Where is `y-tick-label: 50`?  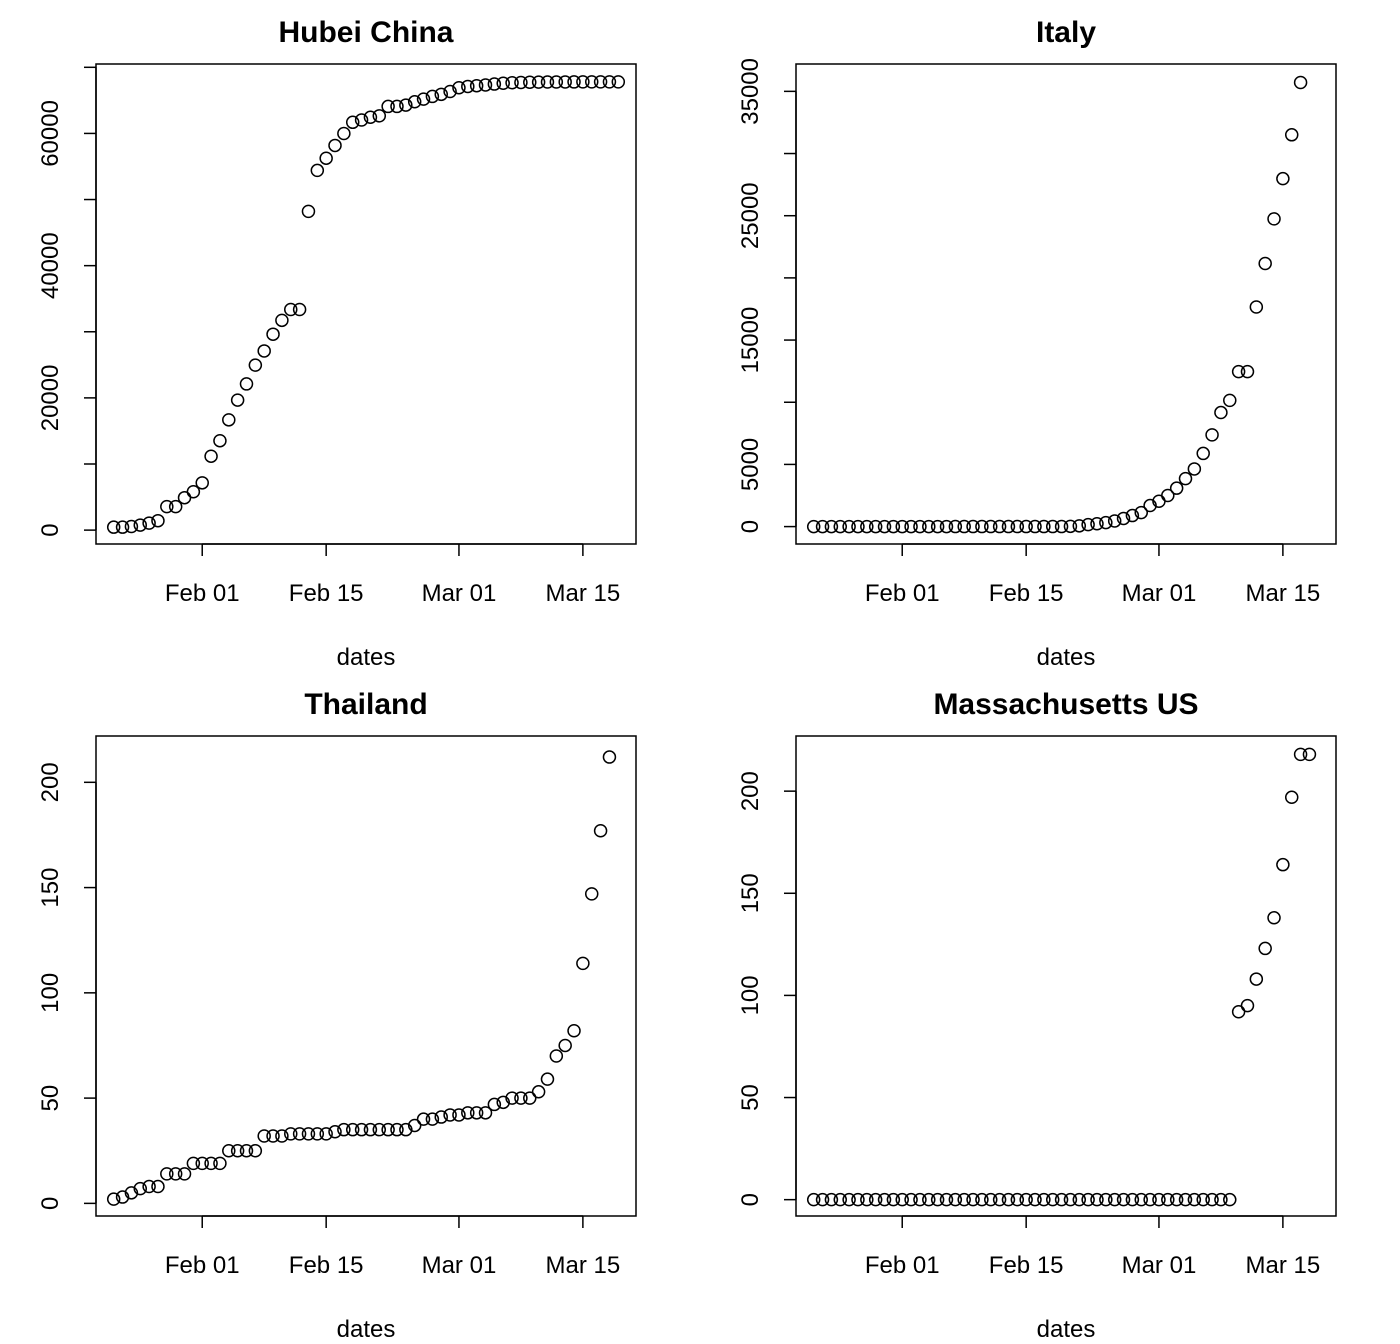 y-tick-label: 50 is located at coordinates (50, 1098).